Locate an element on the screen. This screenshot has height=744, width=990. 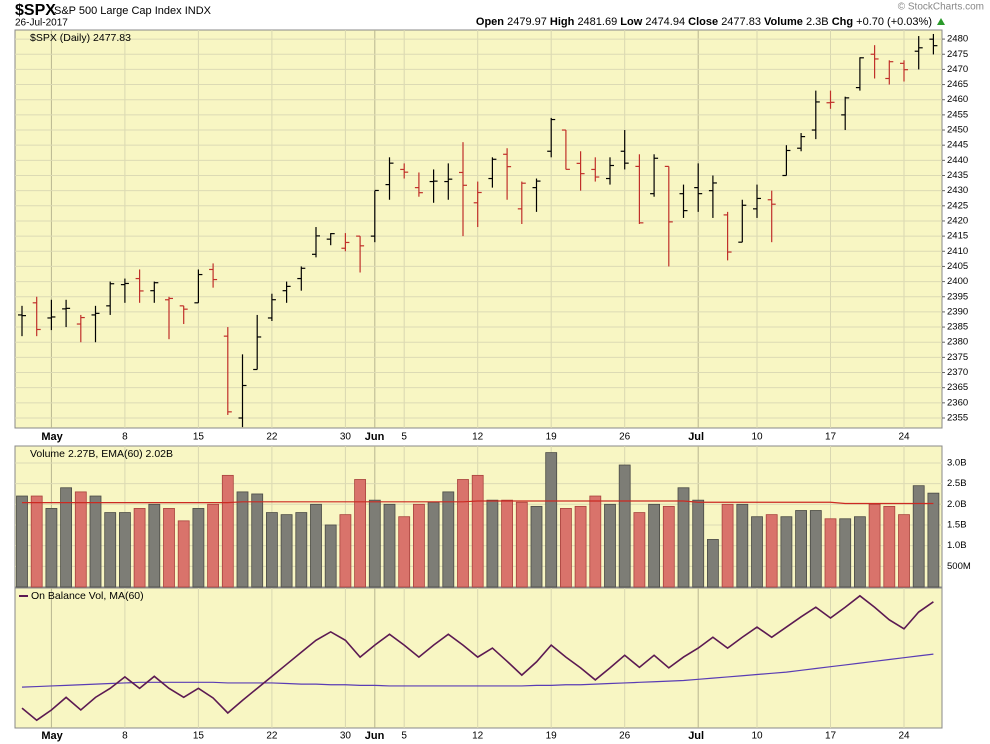
y-tick-label: 3.0B is located at coordinates (957, 462).